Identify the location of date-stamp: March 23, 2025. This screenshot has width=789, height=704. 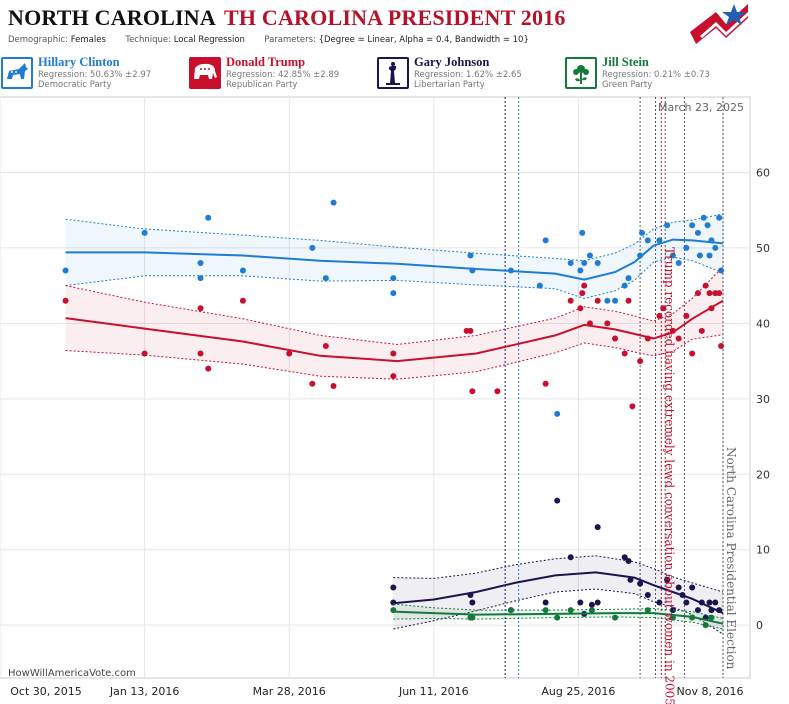
(701, 107).